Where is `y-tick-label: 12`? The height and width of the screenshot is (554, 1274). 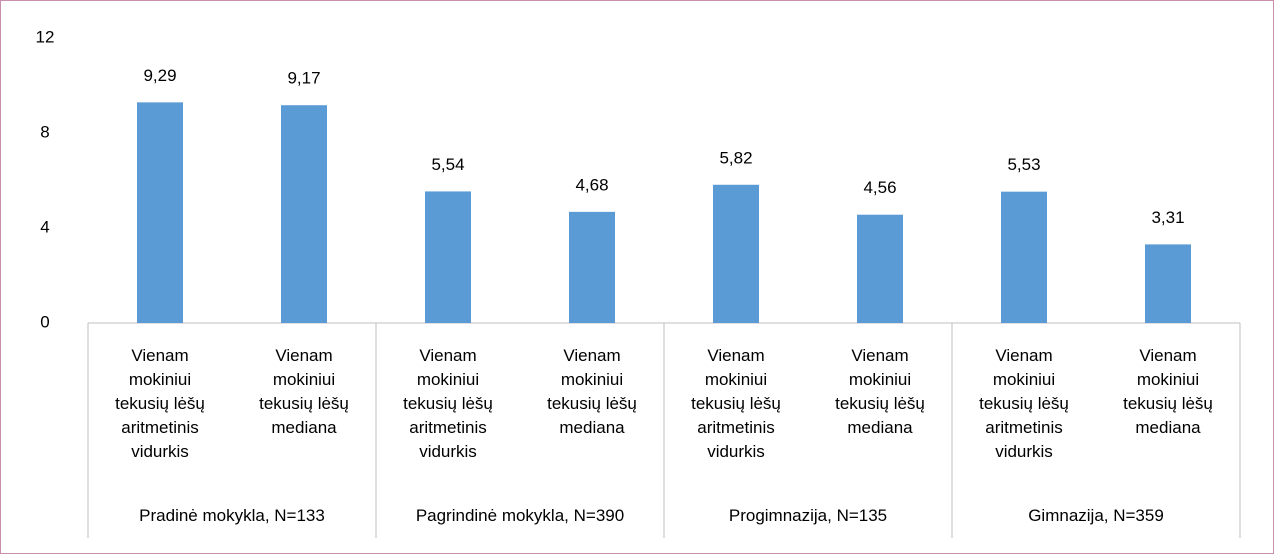 y-tick-label: 12 is located at coordinates (45, 36).